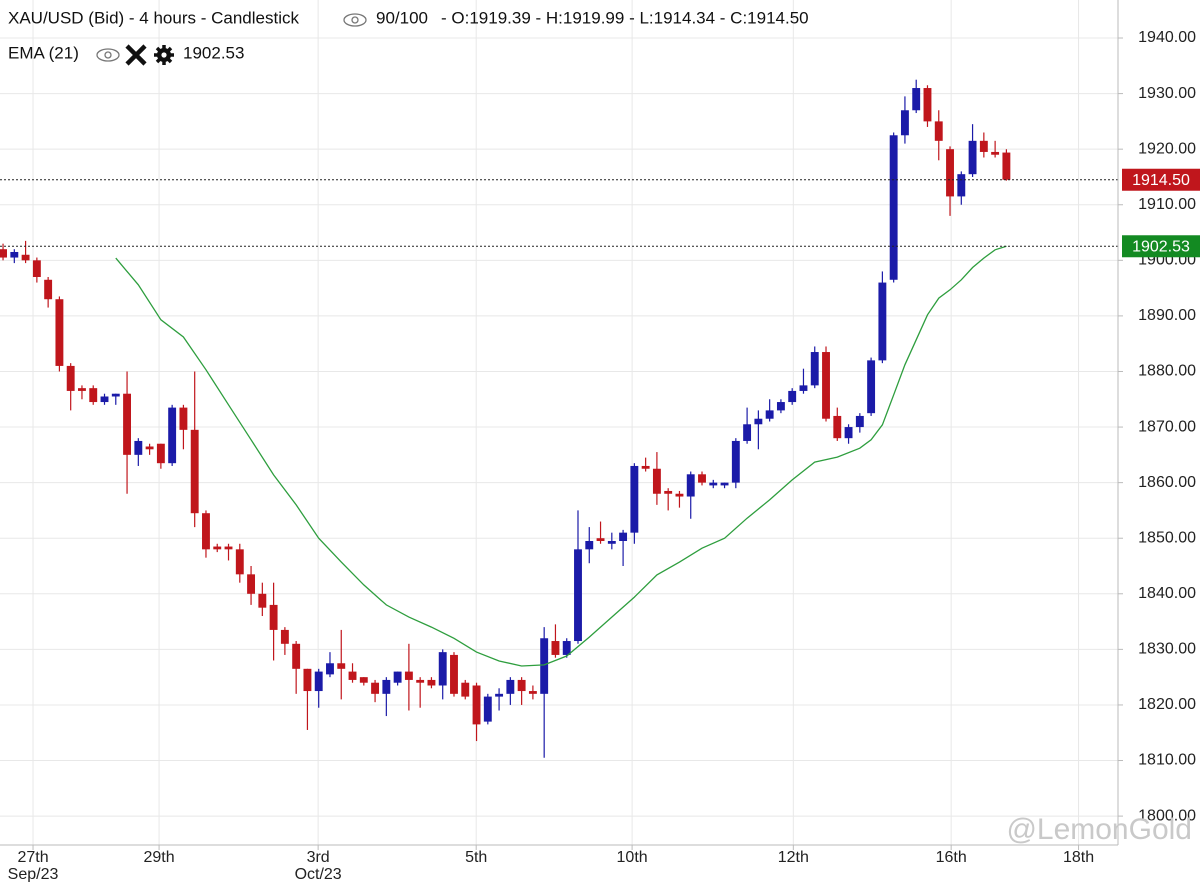  I want to click on indicator-remove-icon, so click(136, 55).